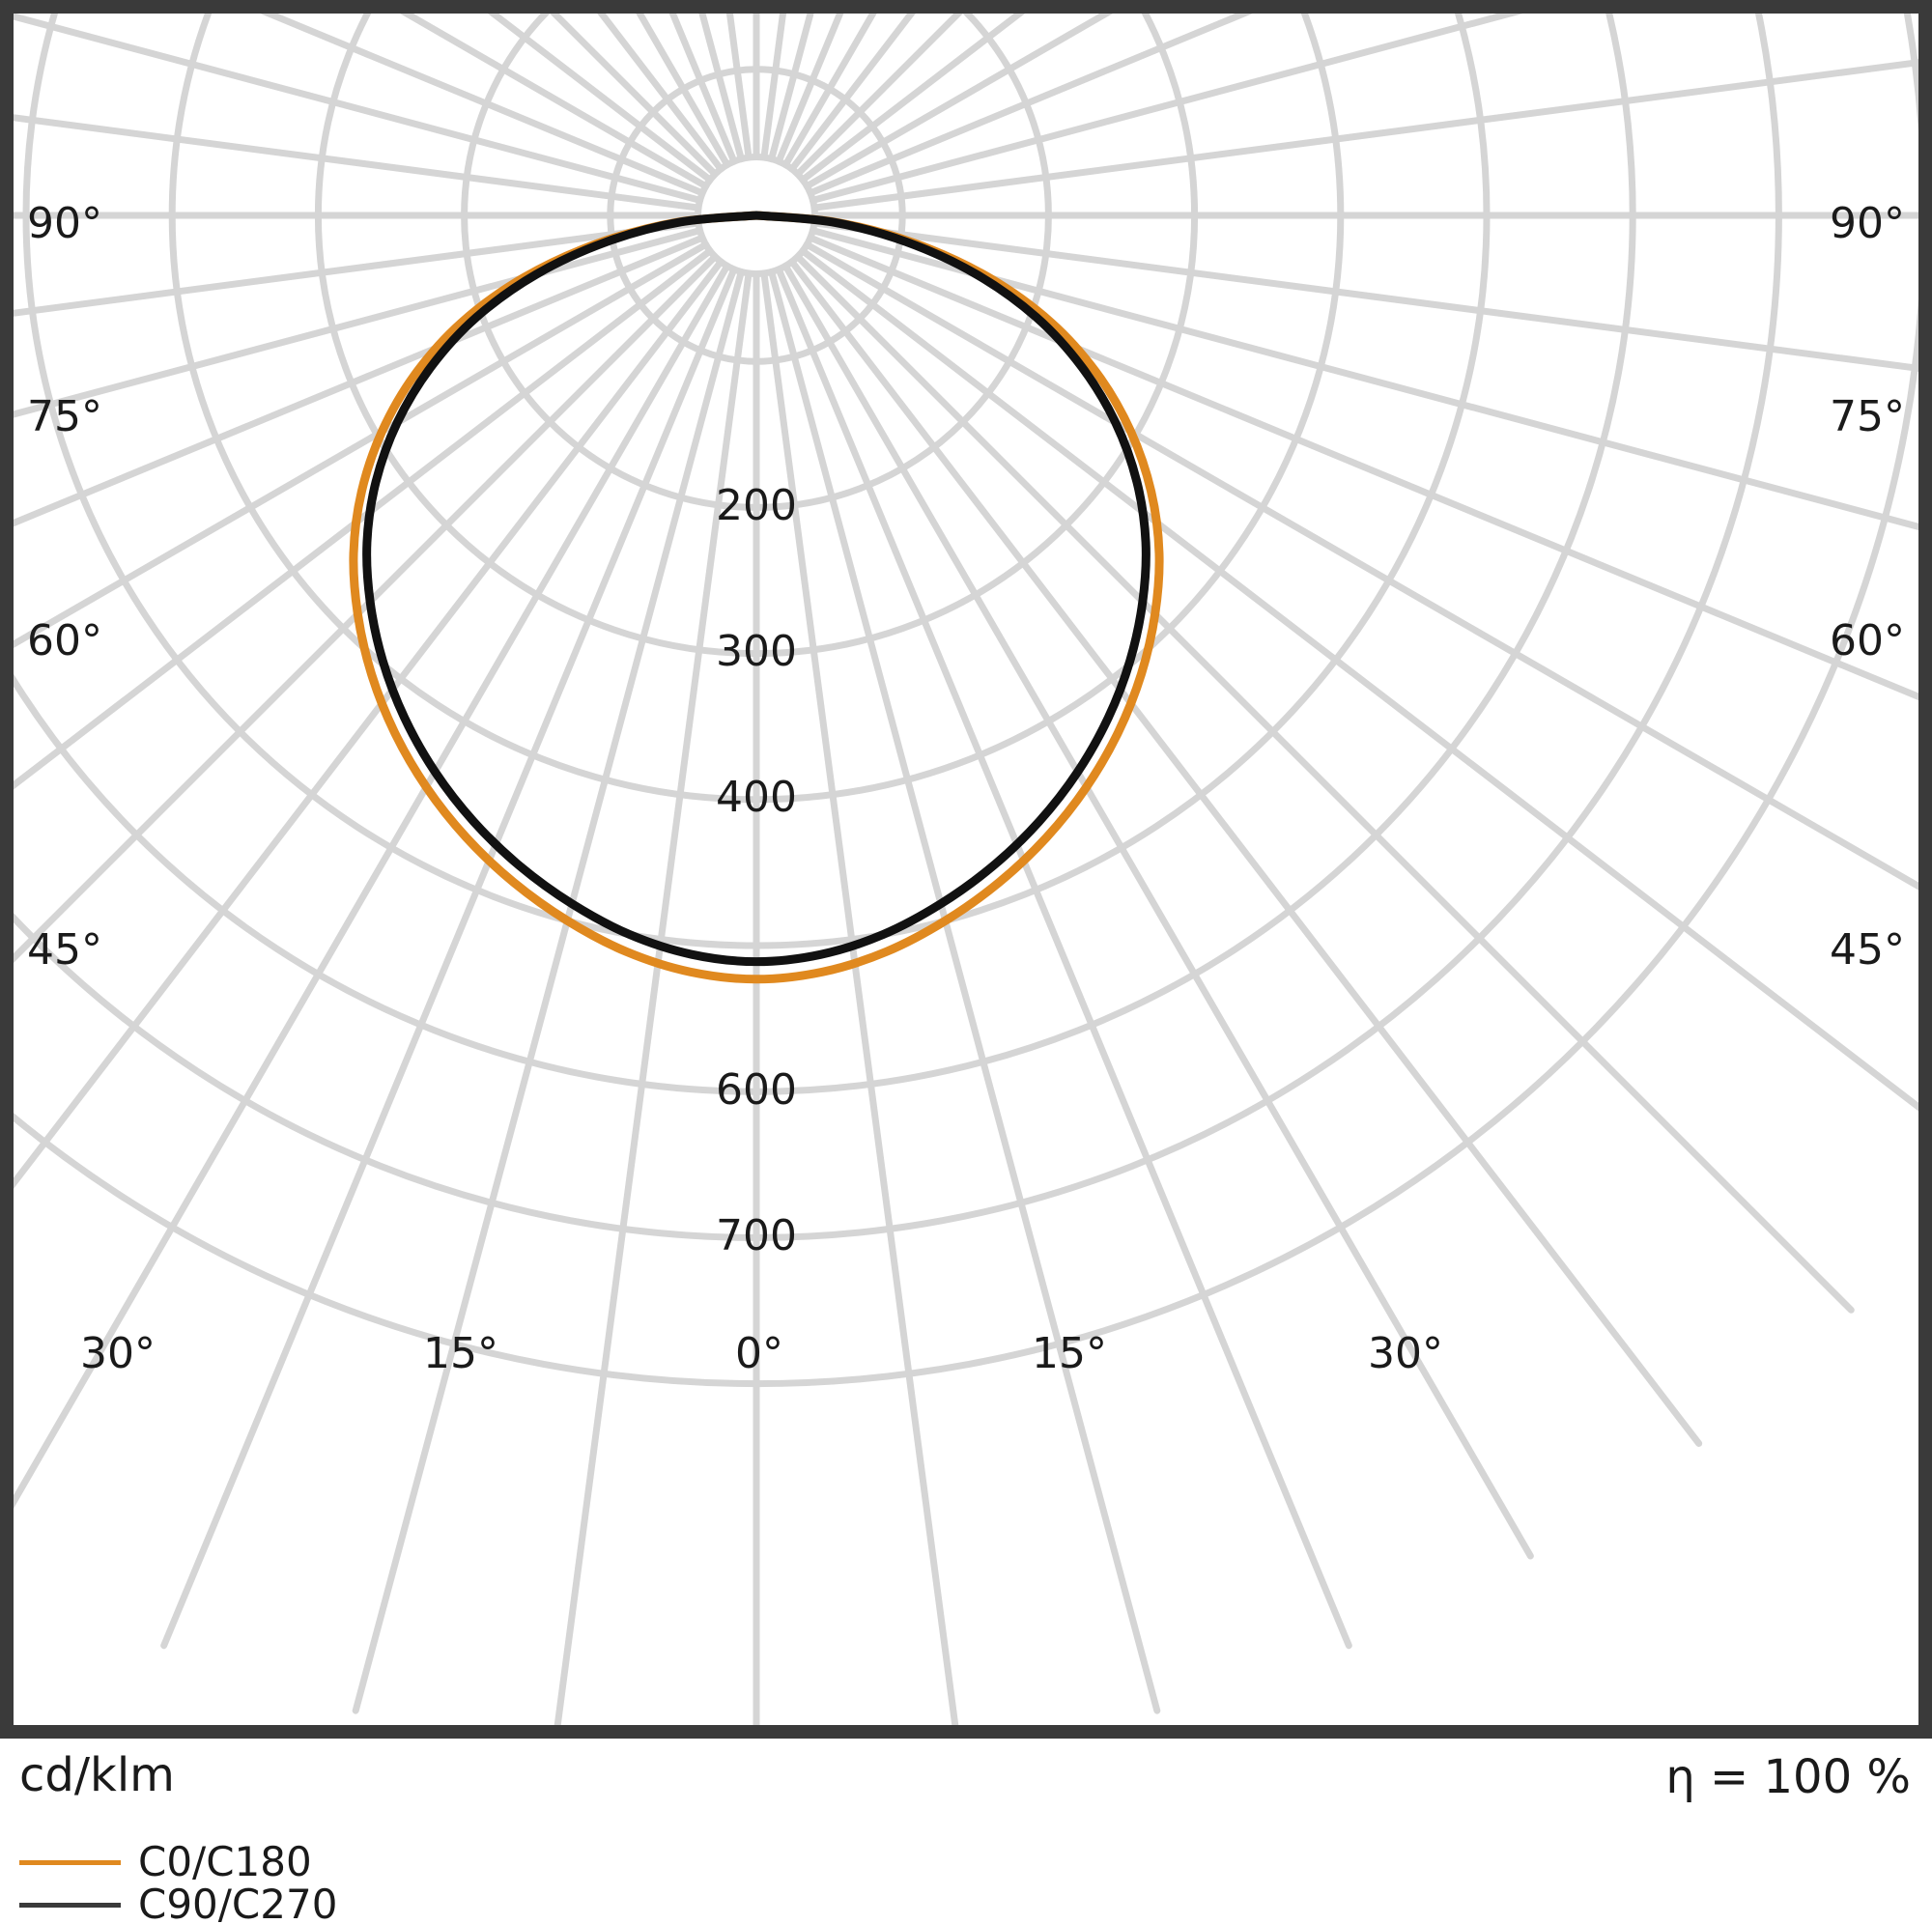 This screenshot has width=1932, height=1924. What do you see at coordinates (756, 505) in the screenshot?
I see `radial-label-200: 200` at bounding box center [756, 505].